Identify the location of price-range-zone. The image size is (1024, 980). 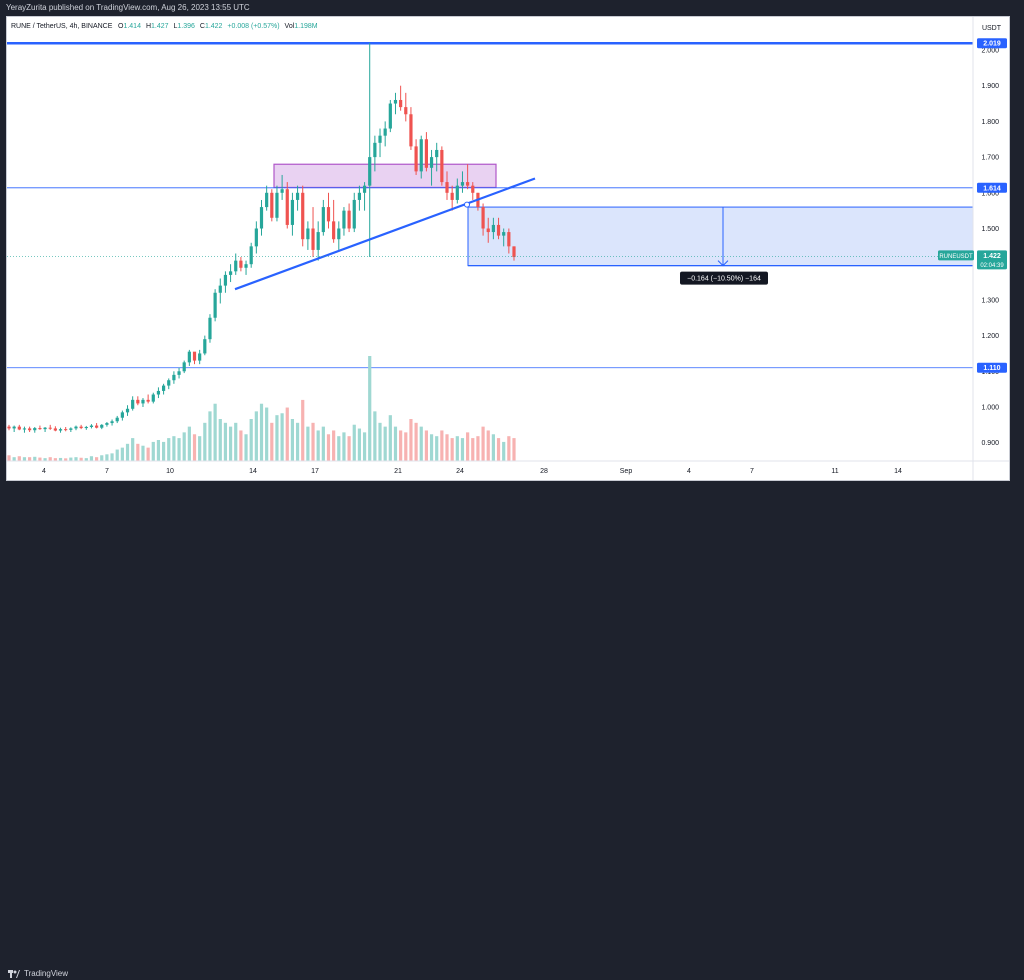
(720, 236).